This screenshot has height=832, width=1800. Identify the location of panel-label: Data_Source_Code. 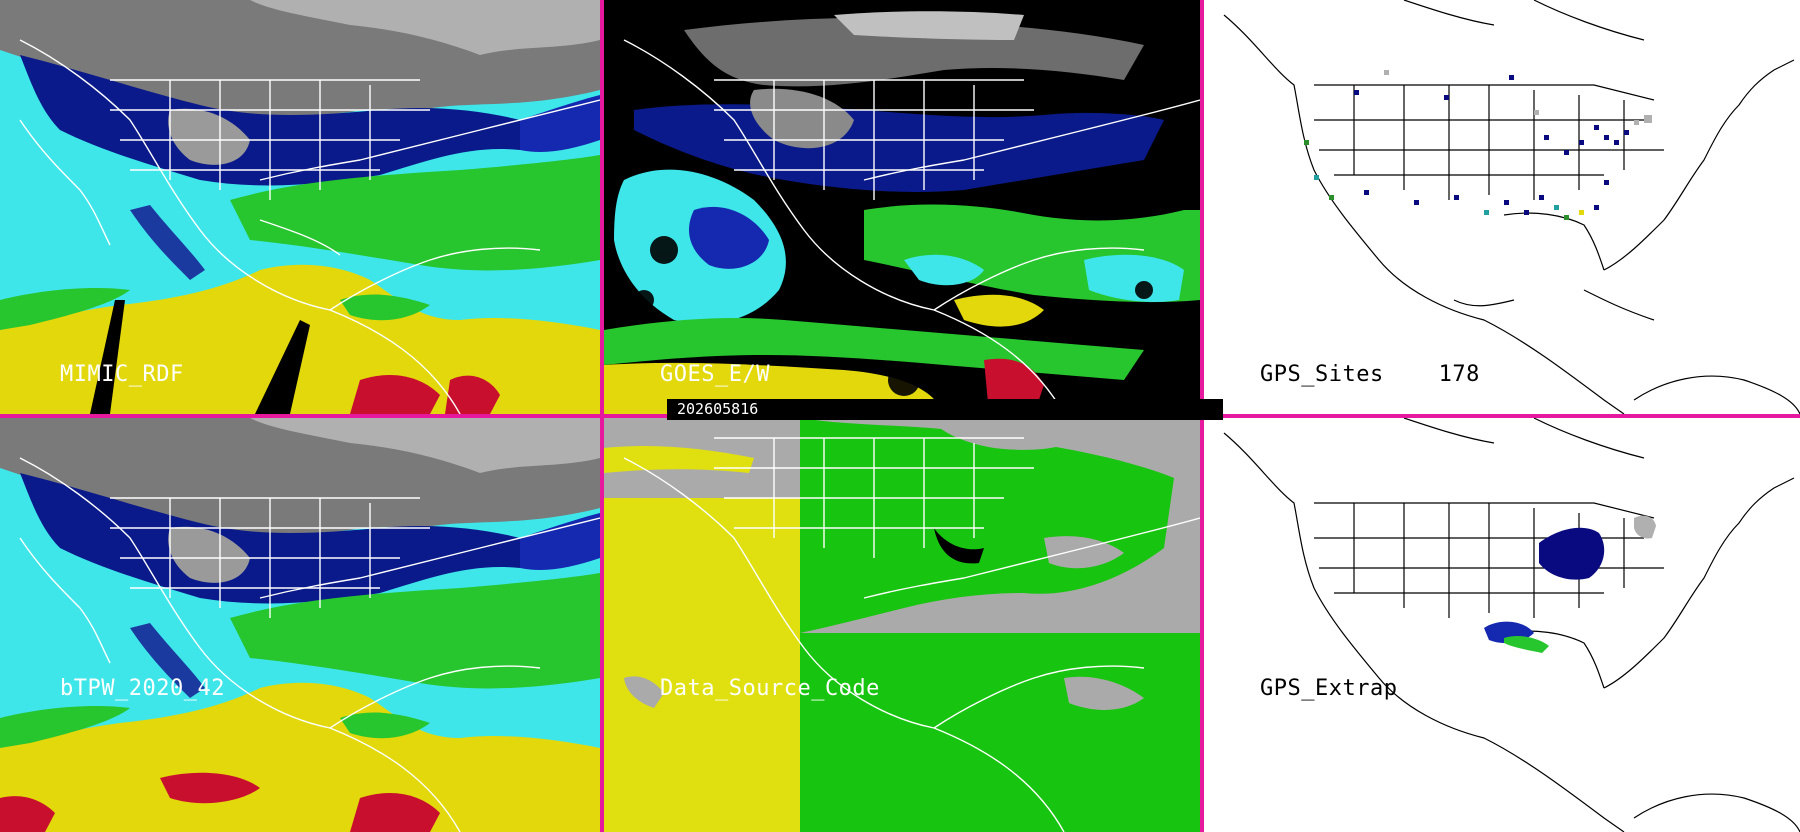
(770, 688).